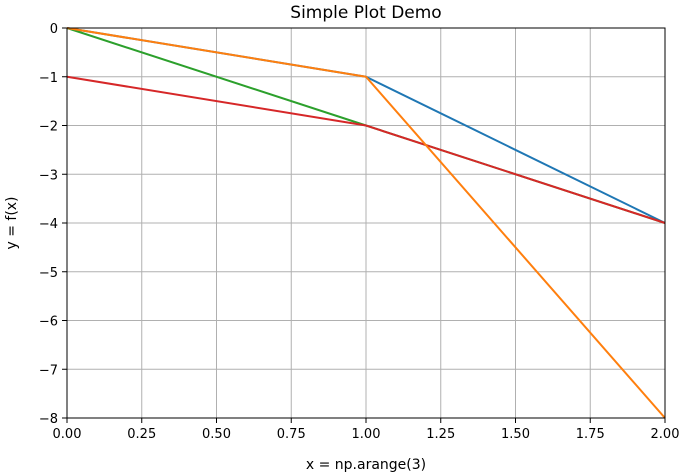 This screenshot has width=685, height=475. Describe the element at coordinates (365, 13) in the screenshot. I see `chart-title: Simple Plot Demo` at that location.